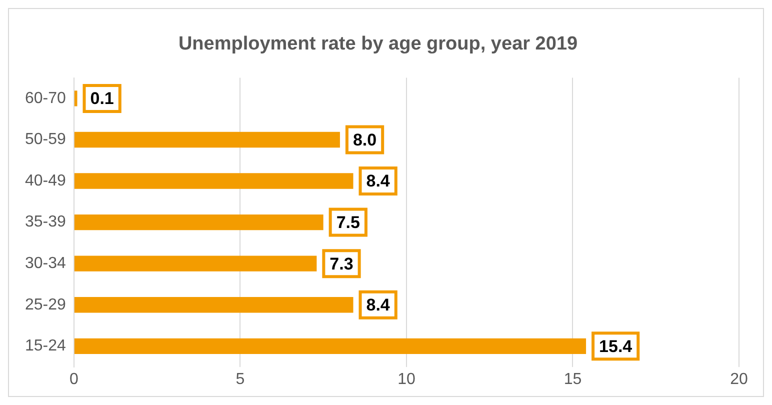  What do you see at coordinates (739, 379) in the screenshot?
I see `x-tick-label: 20` at bounding box center [739, 379].